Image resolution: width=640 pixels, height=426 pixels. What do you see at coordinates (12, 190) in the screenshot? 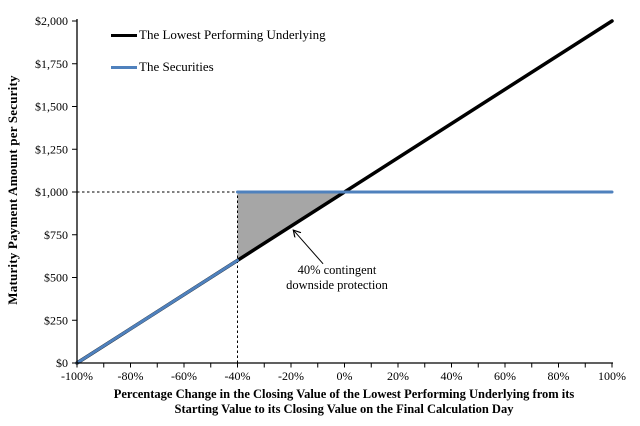
I see `y-axis-title: Maturity Payment Amount per Security` at bounding box center [12, 190].